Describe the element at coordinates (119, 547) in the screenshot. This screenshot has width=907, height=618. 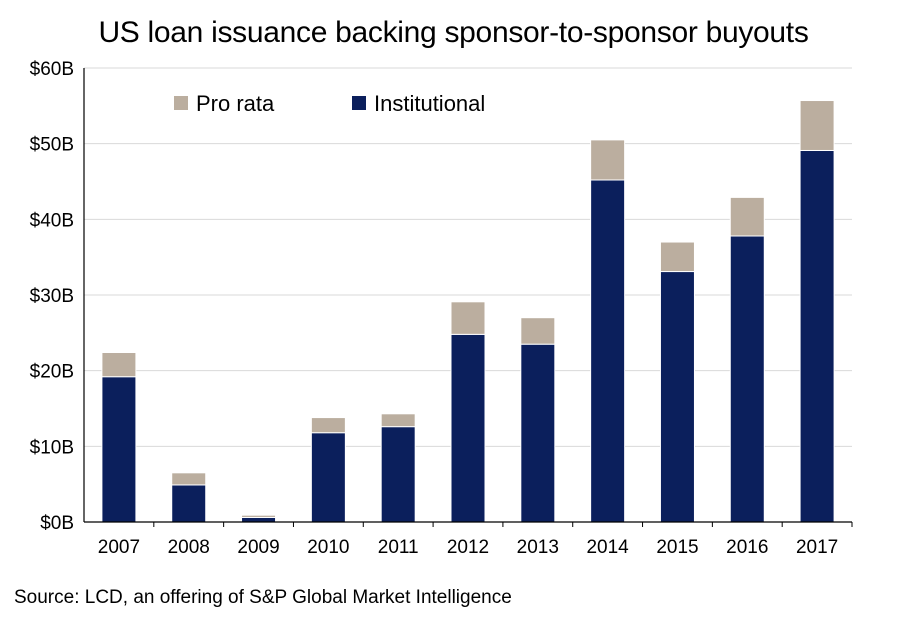
I see `x-tick-label: 2007` at that location.